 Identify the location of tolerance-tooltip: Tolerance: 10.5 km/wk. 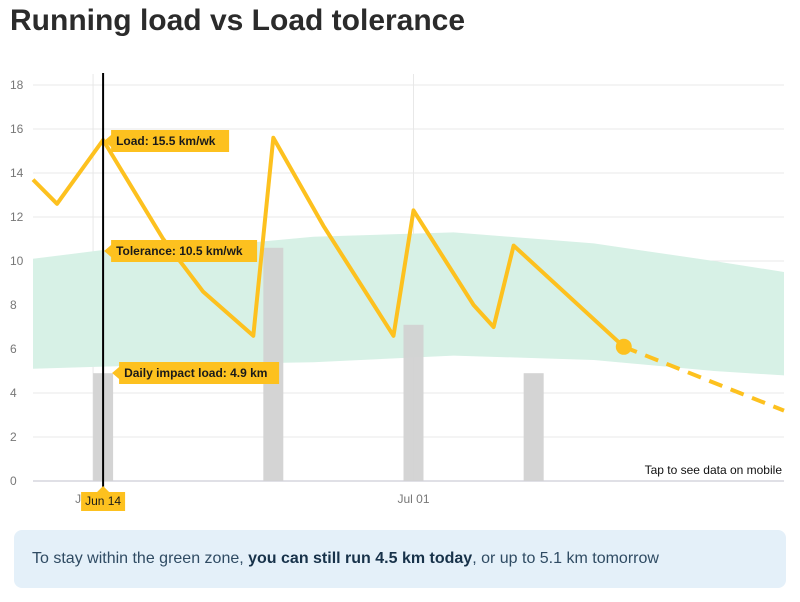
(181, 251).